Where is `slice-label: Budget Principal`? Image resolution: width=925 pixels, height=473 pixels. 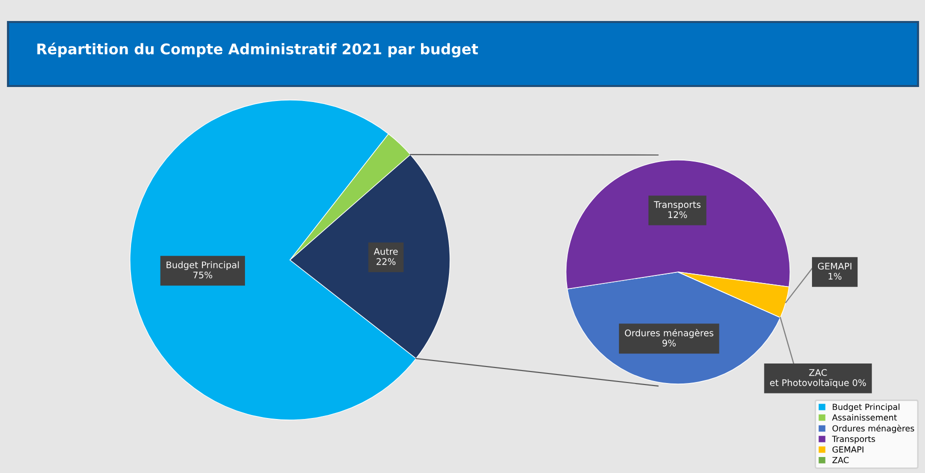
slice-label: Budget Principal is located at coordinates (202, 265).